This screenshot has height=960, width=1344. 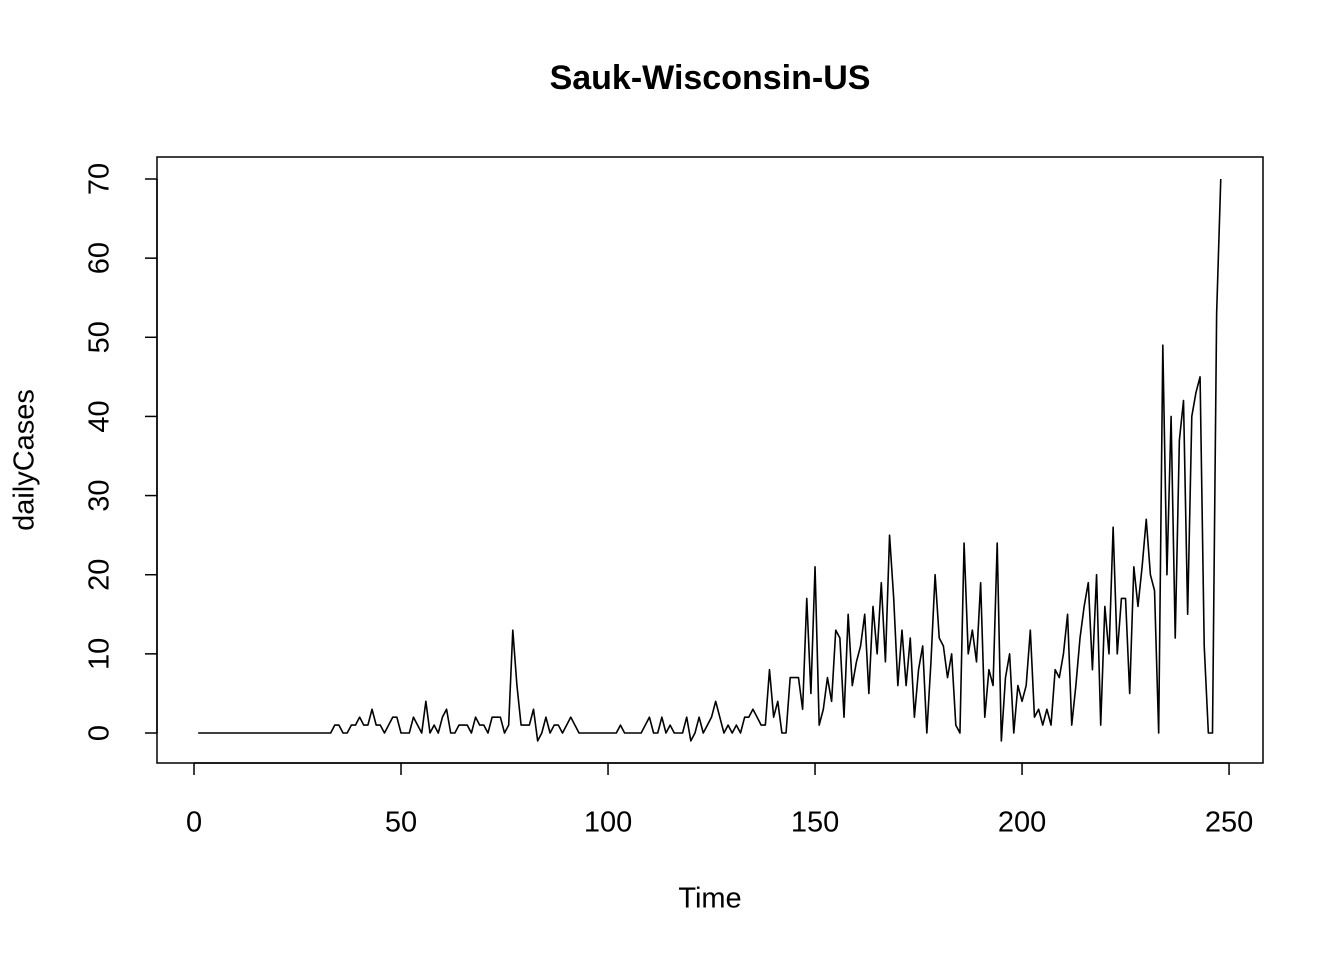 What do you see at coordinates (100, 416) in the screenshot?
I see `y-tick-label: 40` at bounding box center [100, 416].